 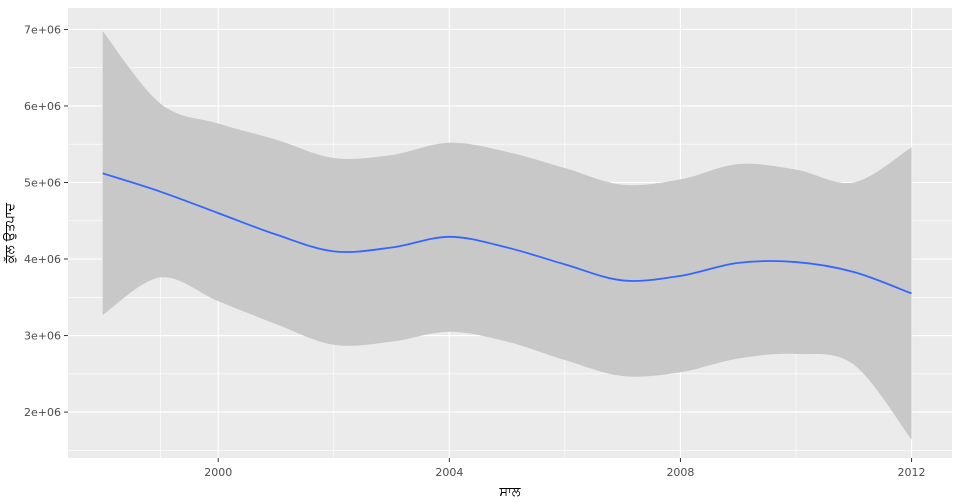 I want to click on x-axis: 2000 2004 2008 2012, so click(x=565, y=468).